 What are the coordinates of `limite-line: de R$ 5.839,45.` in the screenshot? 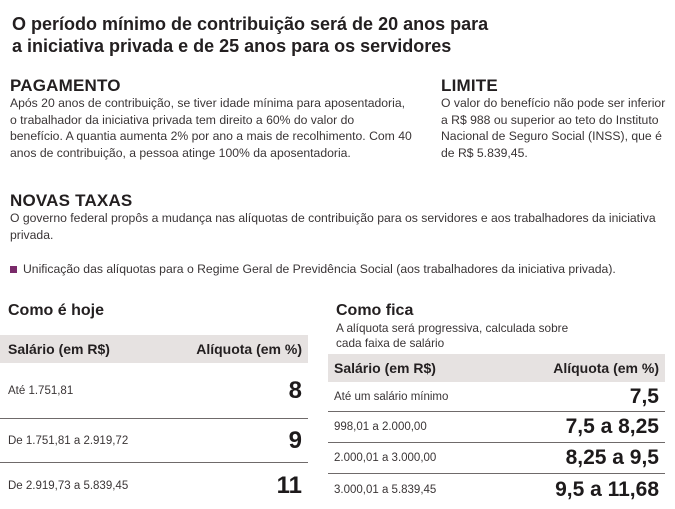 It's located at (484, 152).